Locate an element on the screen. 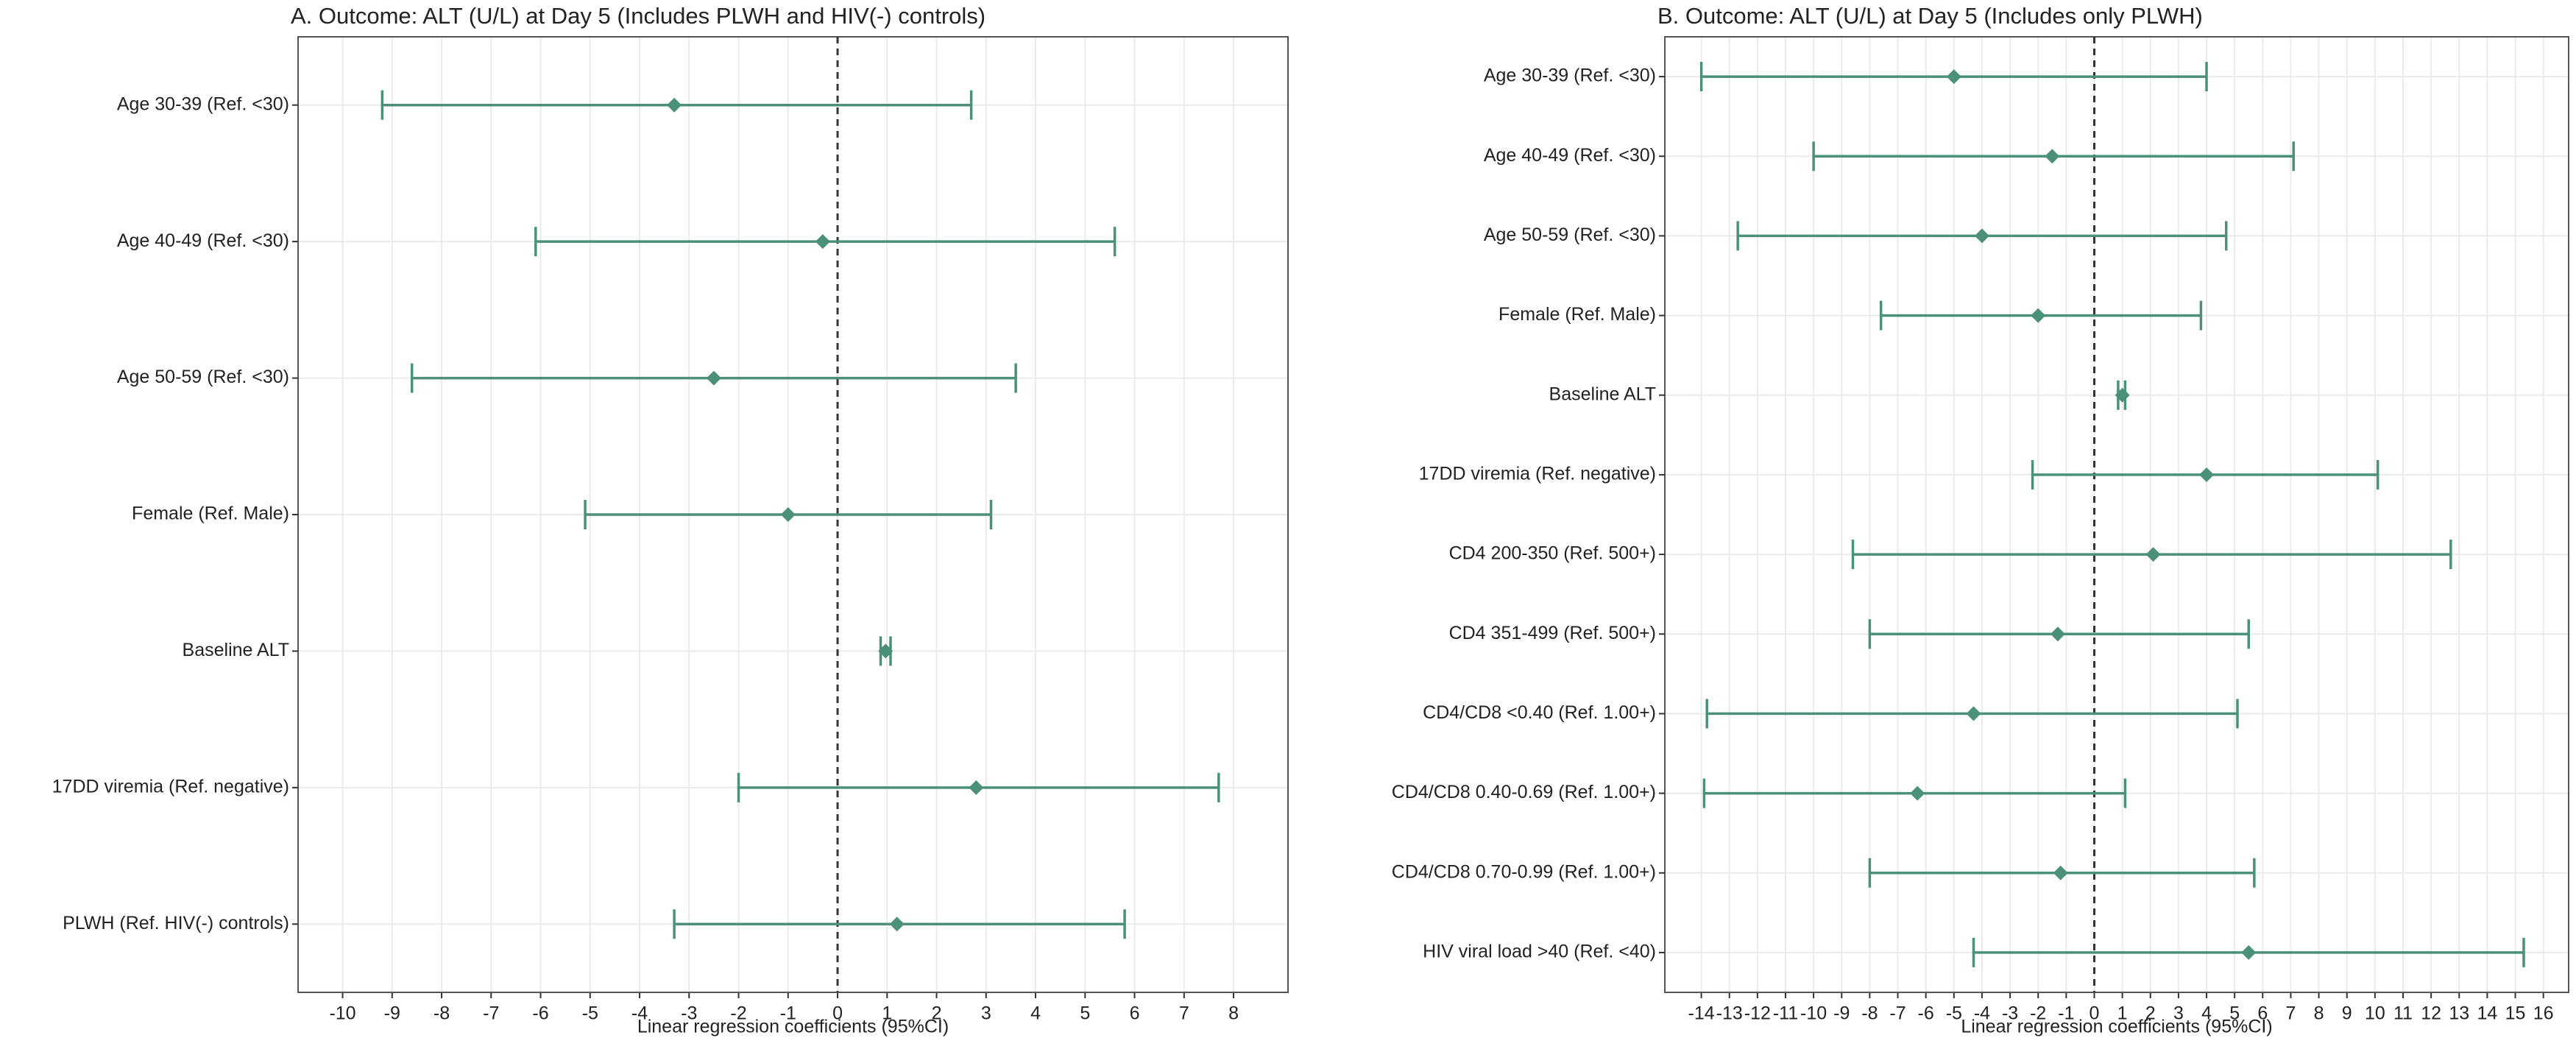 This screenshot has height=1038, width=2576. x-tick-label: -11 is located at coordinates (1786, 1013).